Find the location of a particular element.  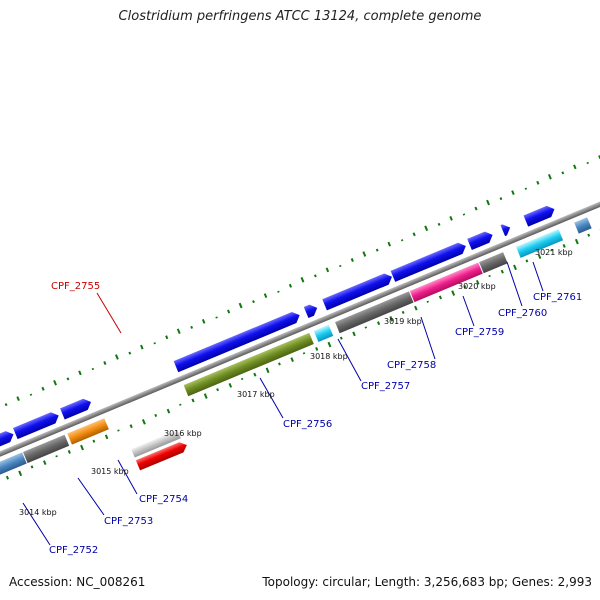

gene-block-pink is located at coordinates (446, 282).